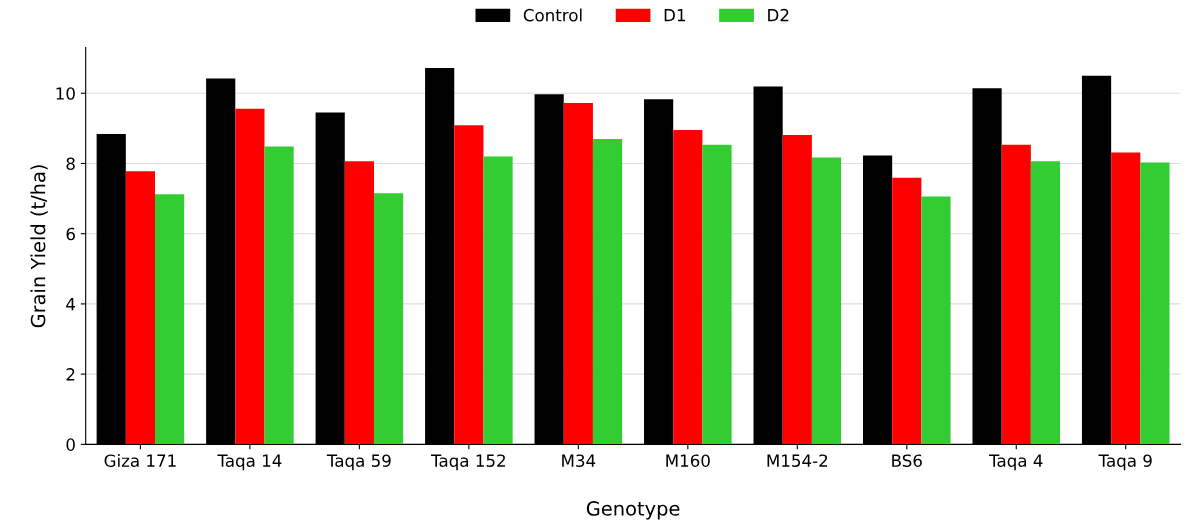 The image size is (1190, 529). Describe the element at coordinates (65, 93) in the screenshot. I see `y-tick-label: 10` at that location.